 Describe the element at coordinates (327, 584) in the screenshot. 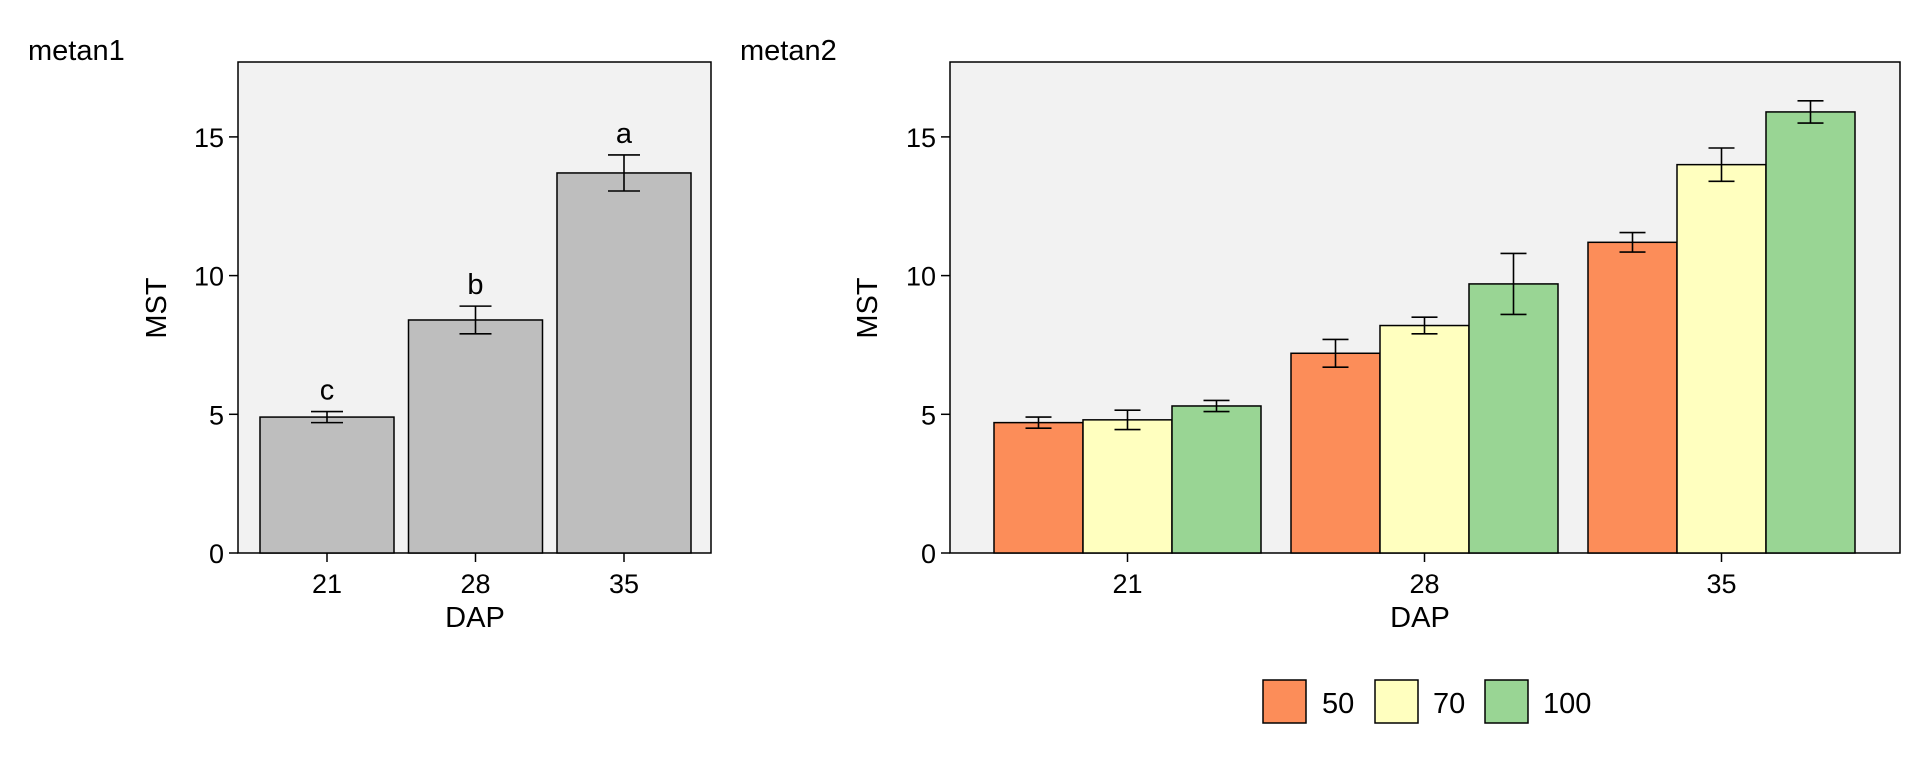

I see `panel1-x-tick-label: 21` at that location.